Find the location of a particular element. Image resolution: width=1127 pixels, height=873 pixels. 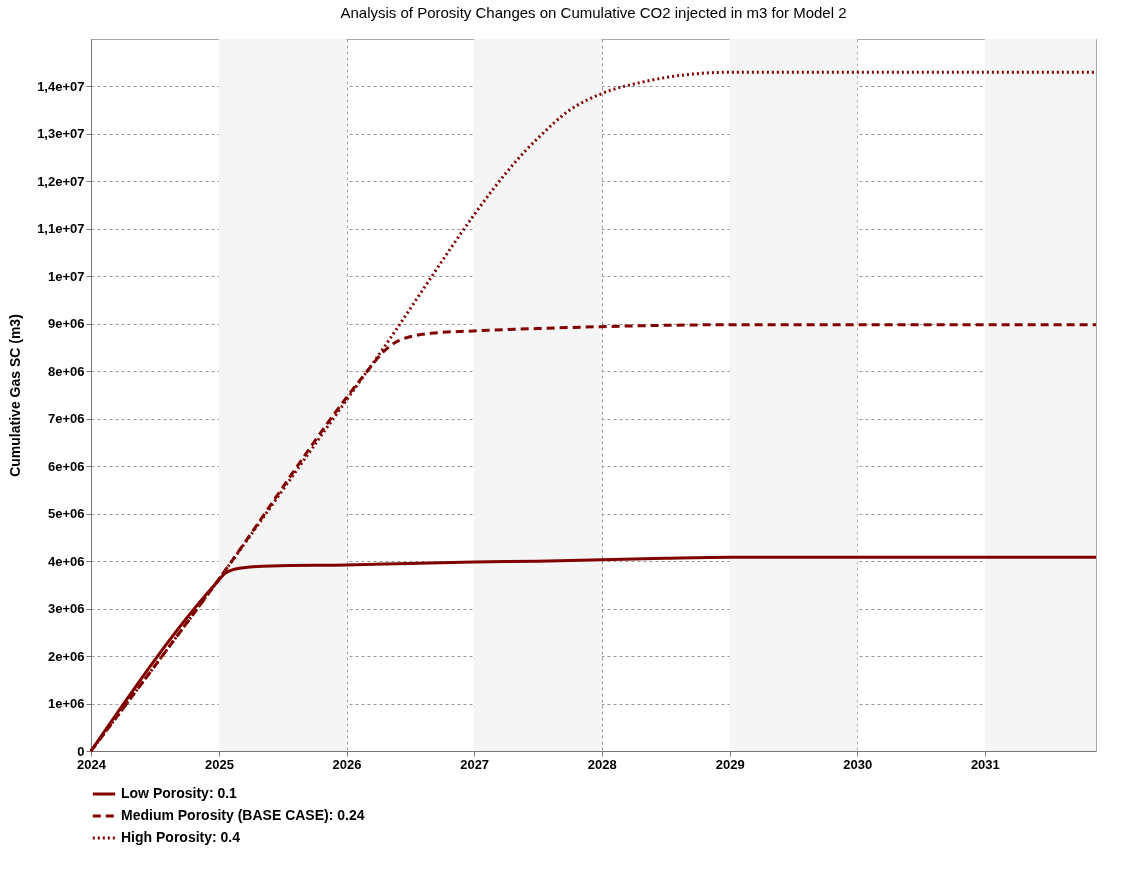

y-tick-label: 7e+06 is located at coordinates (66, 419).